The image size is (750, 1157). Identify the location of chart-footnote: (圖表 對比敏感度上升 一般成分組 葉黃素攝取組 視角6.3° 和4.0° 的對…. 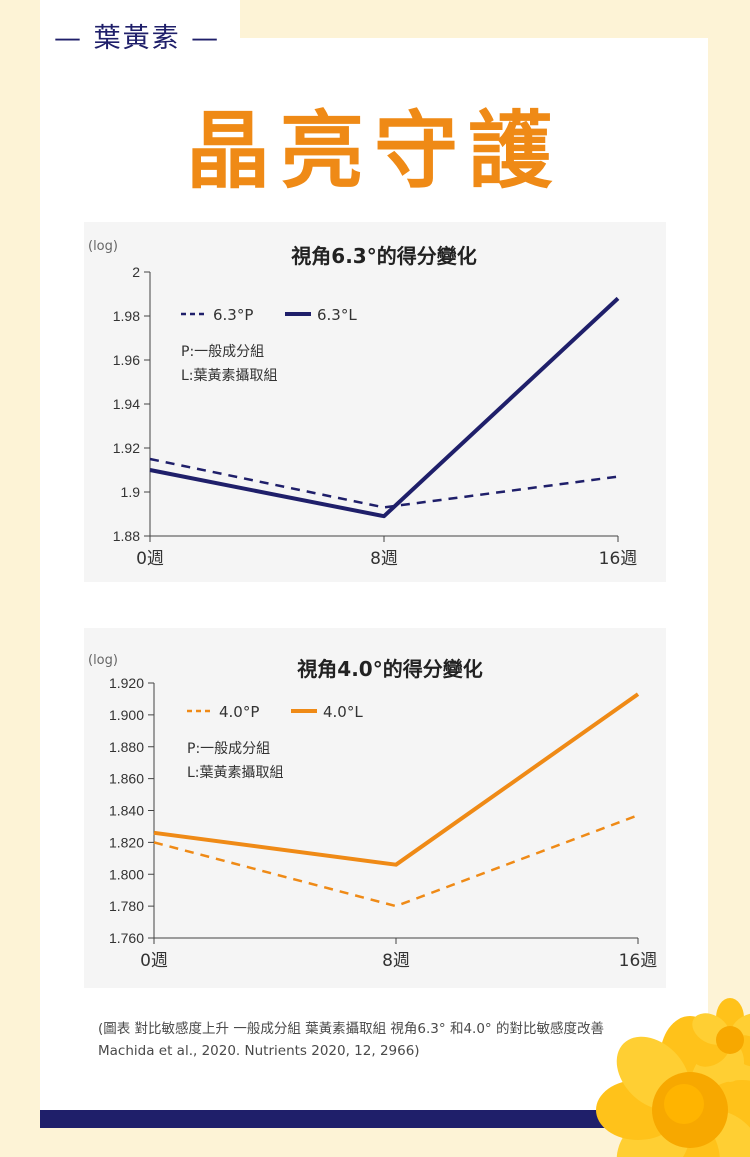
(398, 1040).